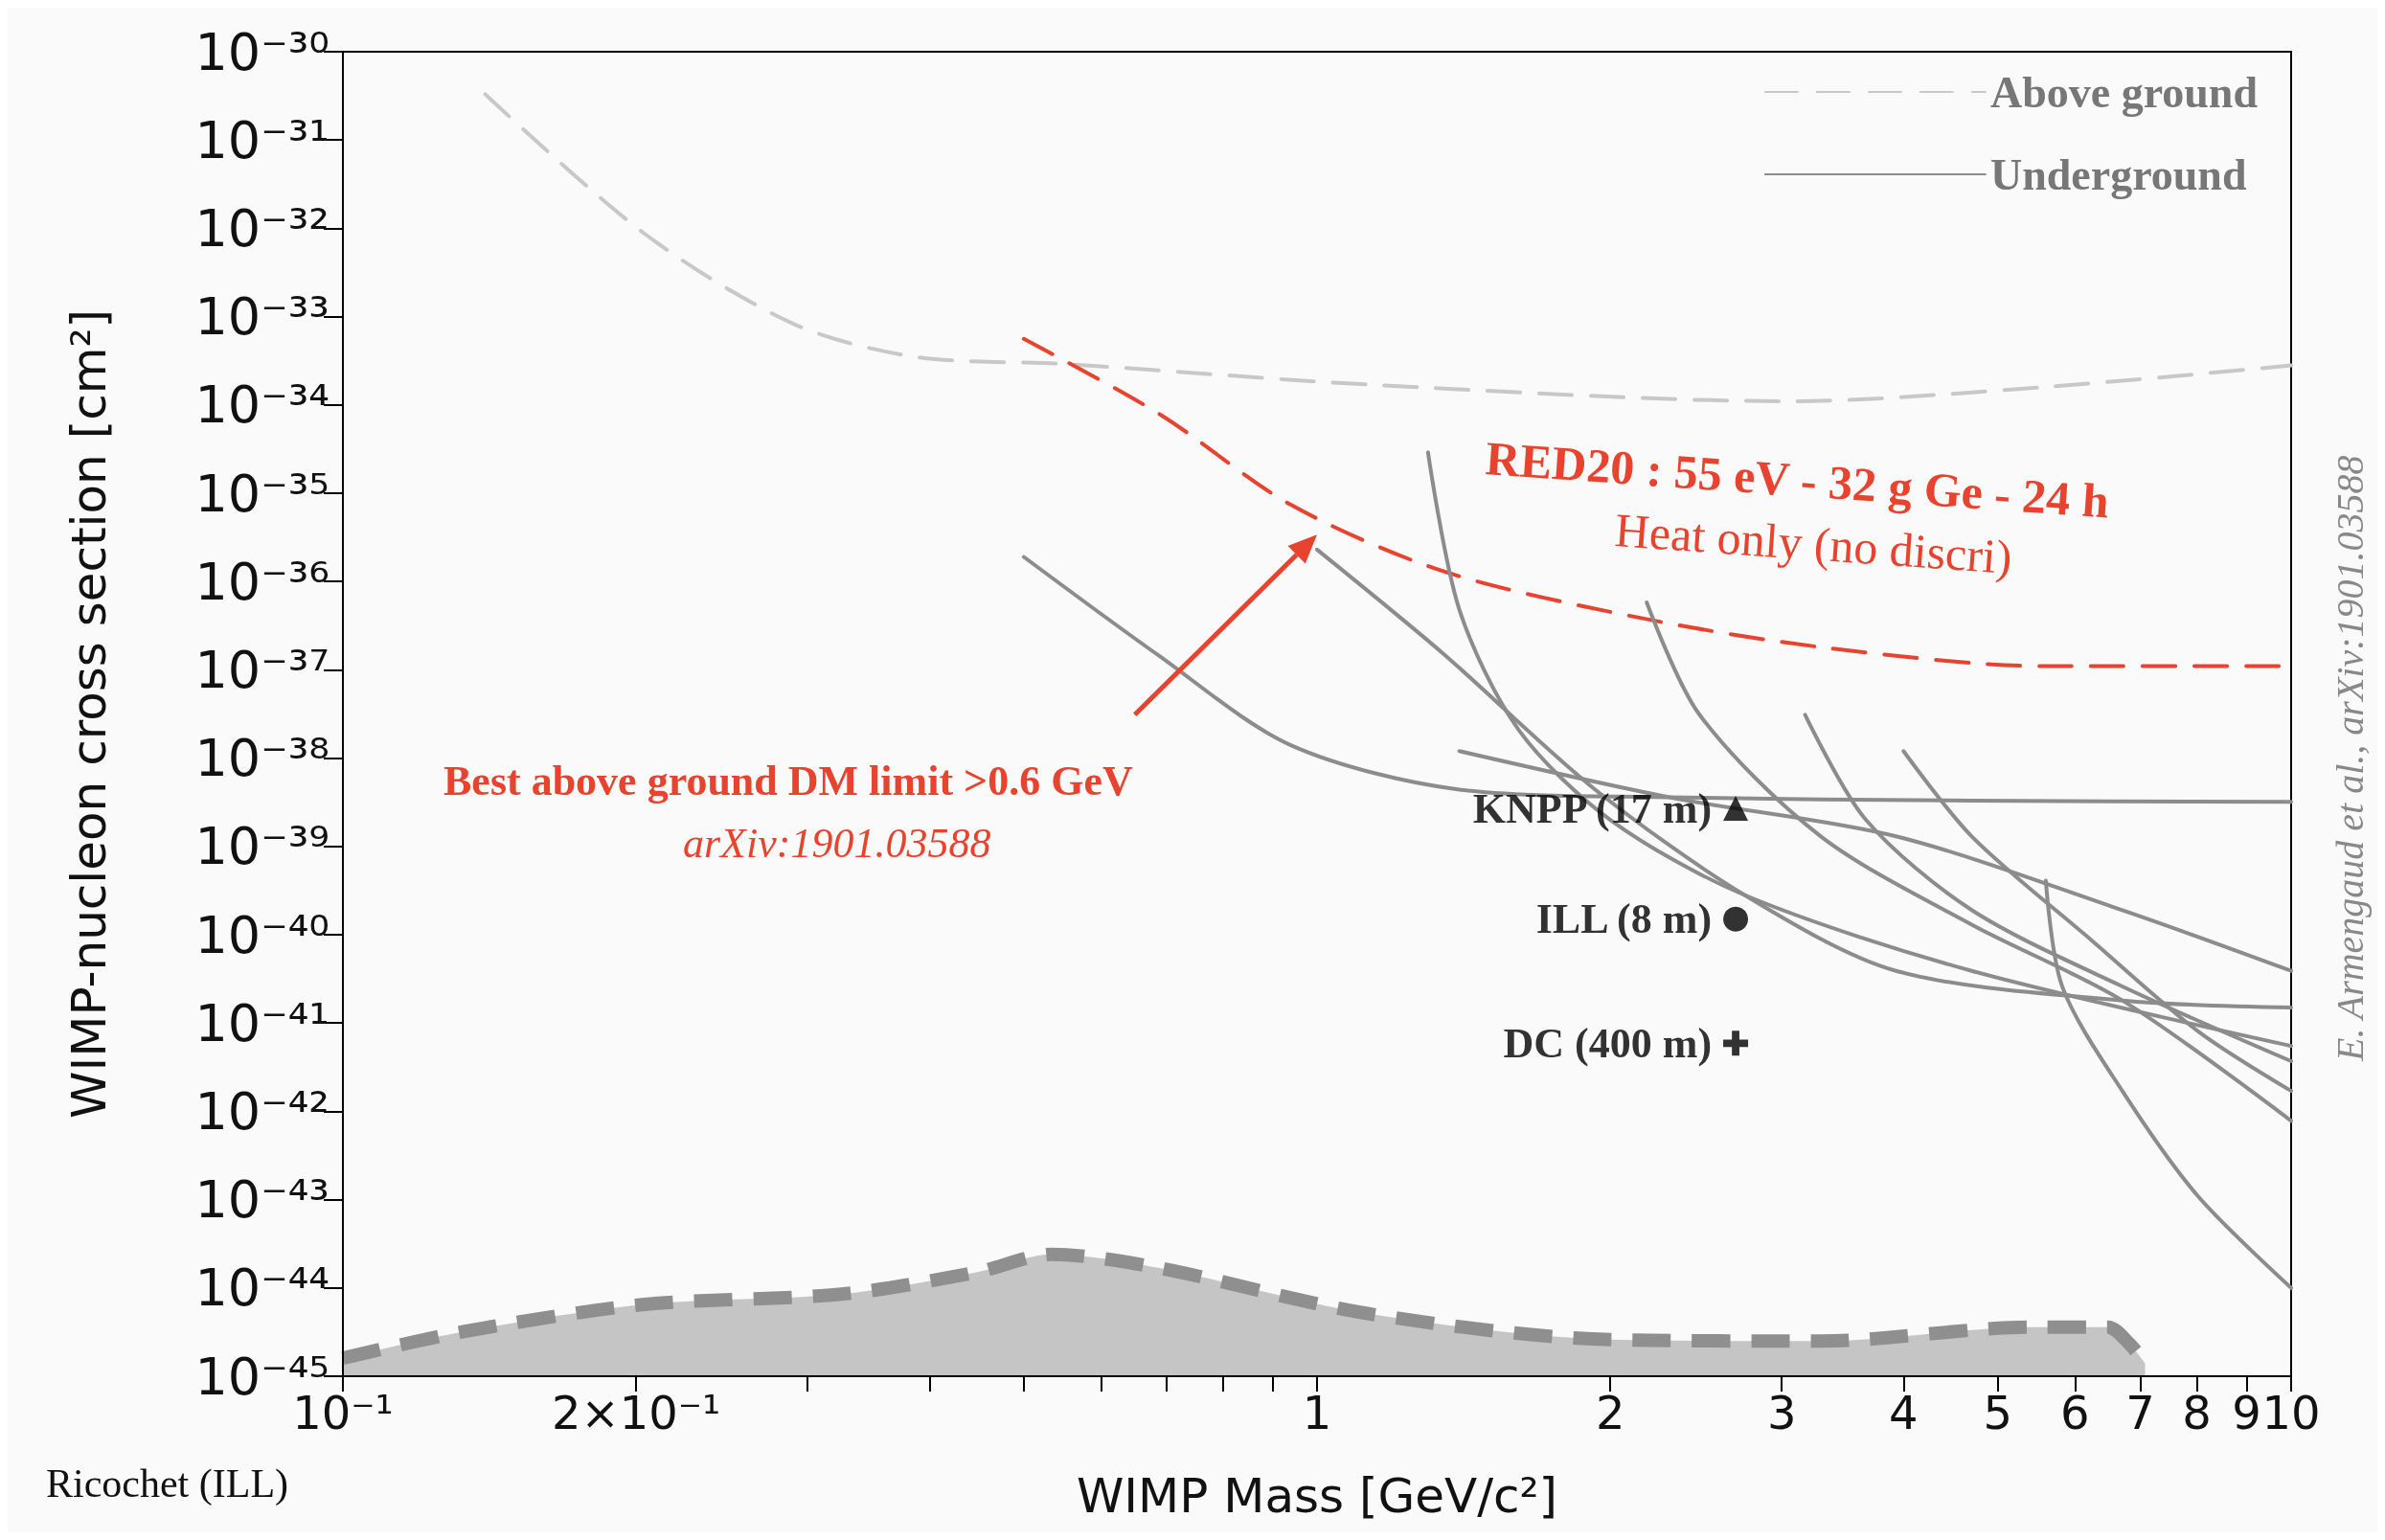  What do you see at coordinates (2291, 1412) in the screenshot?
I see `x-tick-label: 10` at bounding box center [2291, 1412].